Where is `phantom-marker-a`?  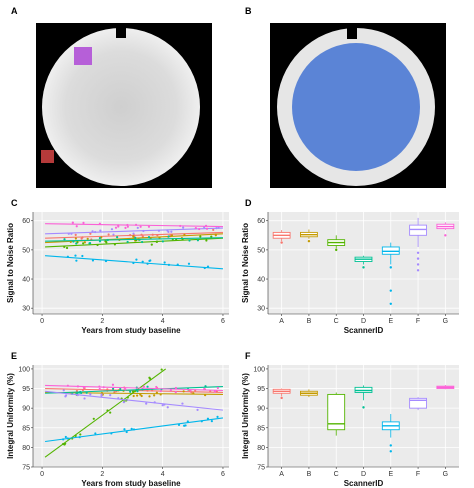
phantom-marker-a is located at coordinates (121, 32).